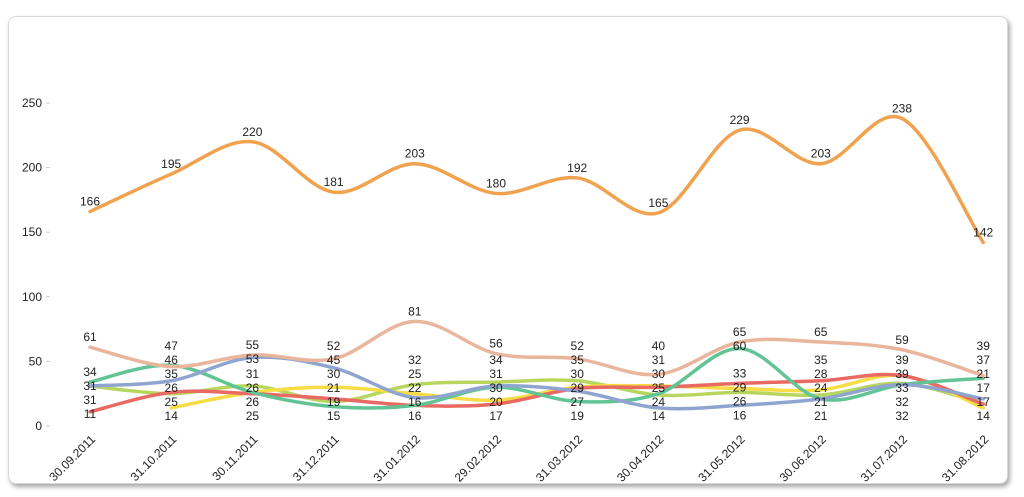 The width and height of the screenshot is (1024, 497). What do you see at coordinates (38, 426) in the screenshot?
I see `y-tick-label: 0` at bounding box center [38, 426].